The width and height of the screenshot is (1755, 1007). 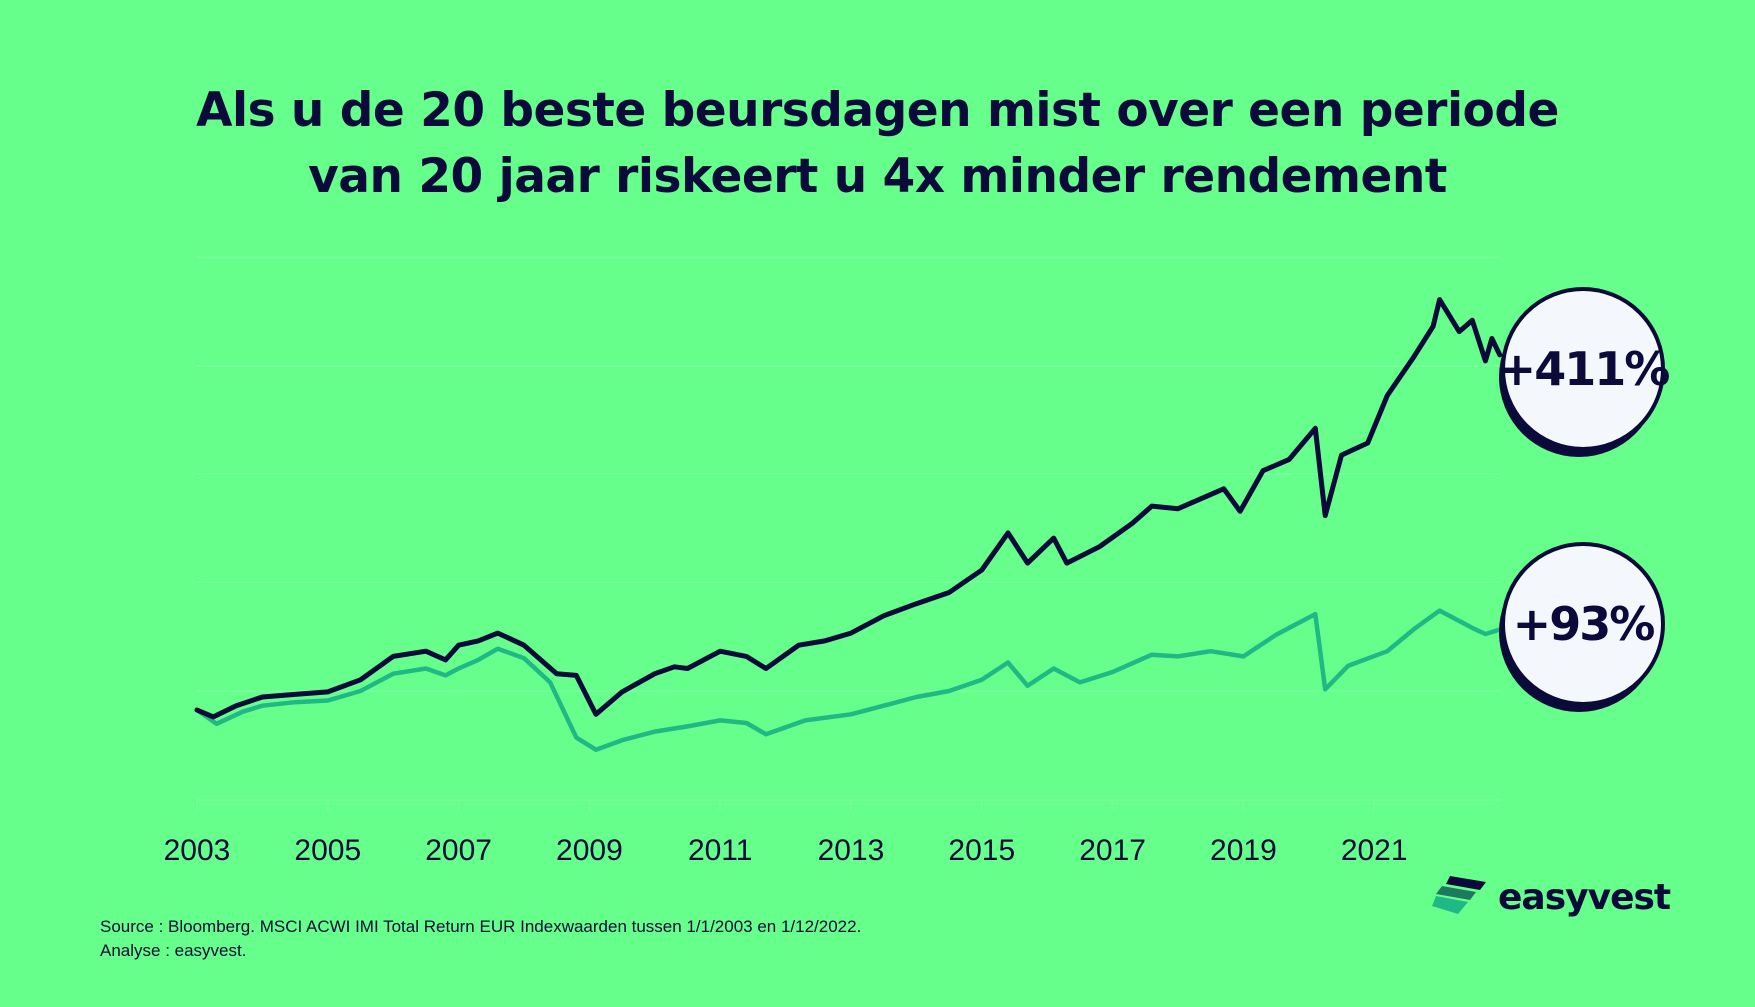 What do you see at coordinates (589, 850) in the screenshot?
I see `x-tick-label: 2009` at bounding box center [589, 850].